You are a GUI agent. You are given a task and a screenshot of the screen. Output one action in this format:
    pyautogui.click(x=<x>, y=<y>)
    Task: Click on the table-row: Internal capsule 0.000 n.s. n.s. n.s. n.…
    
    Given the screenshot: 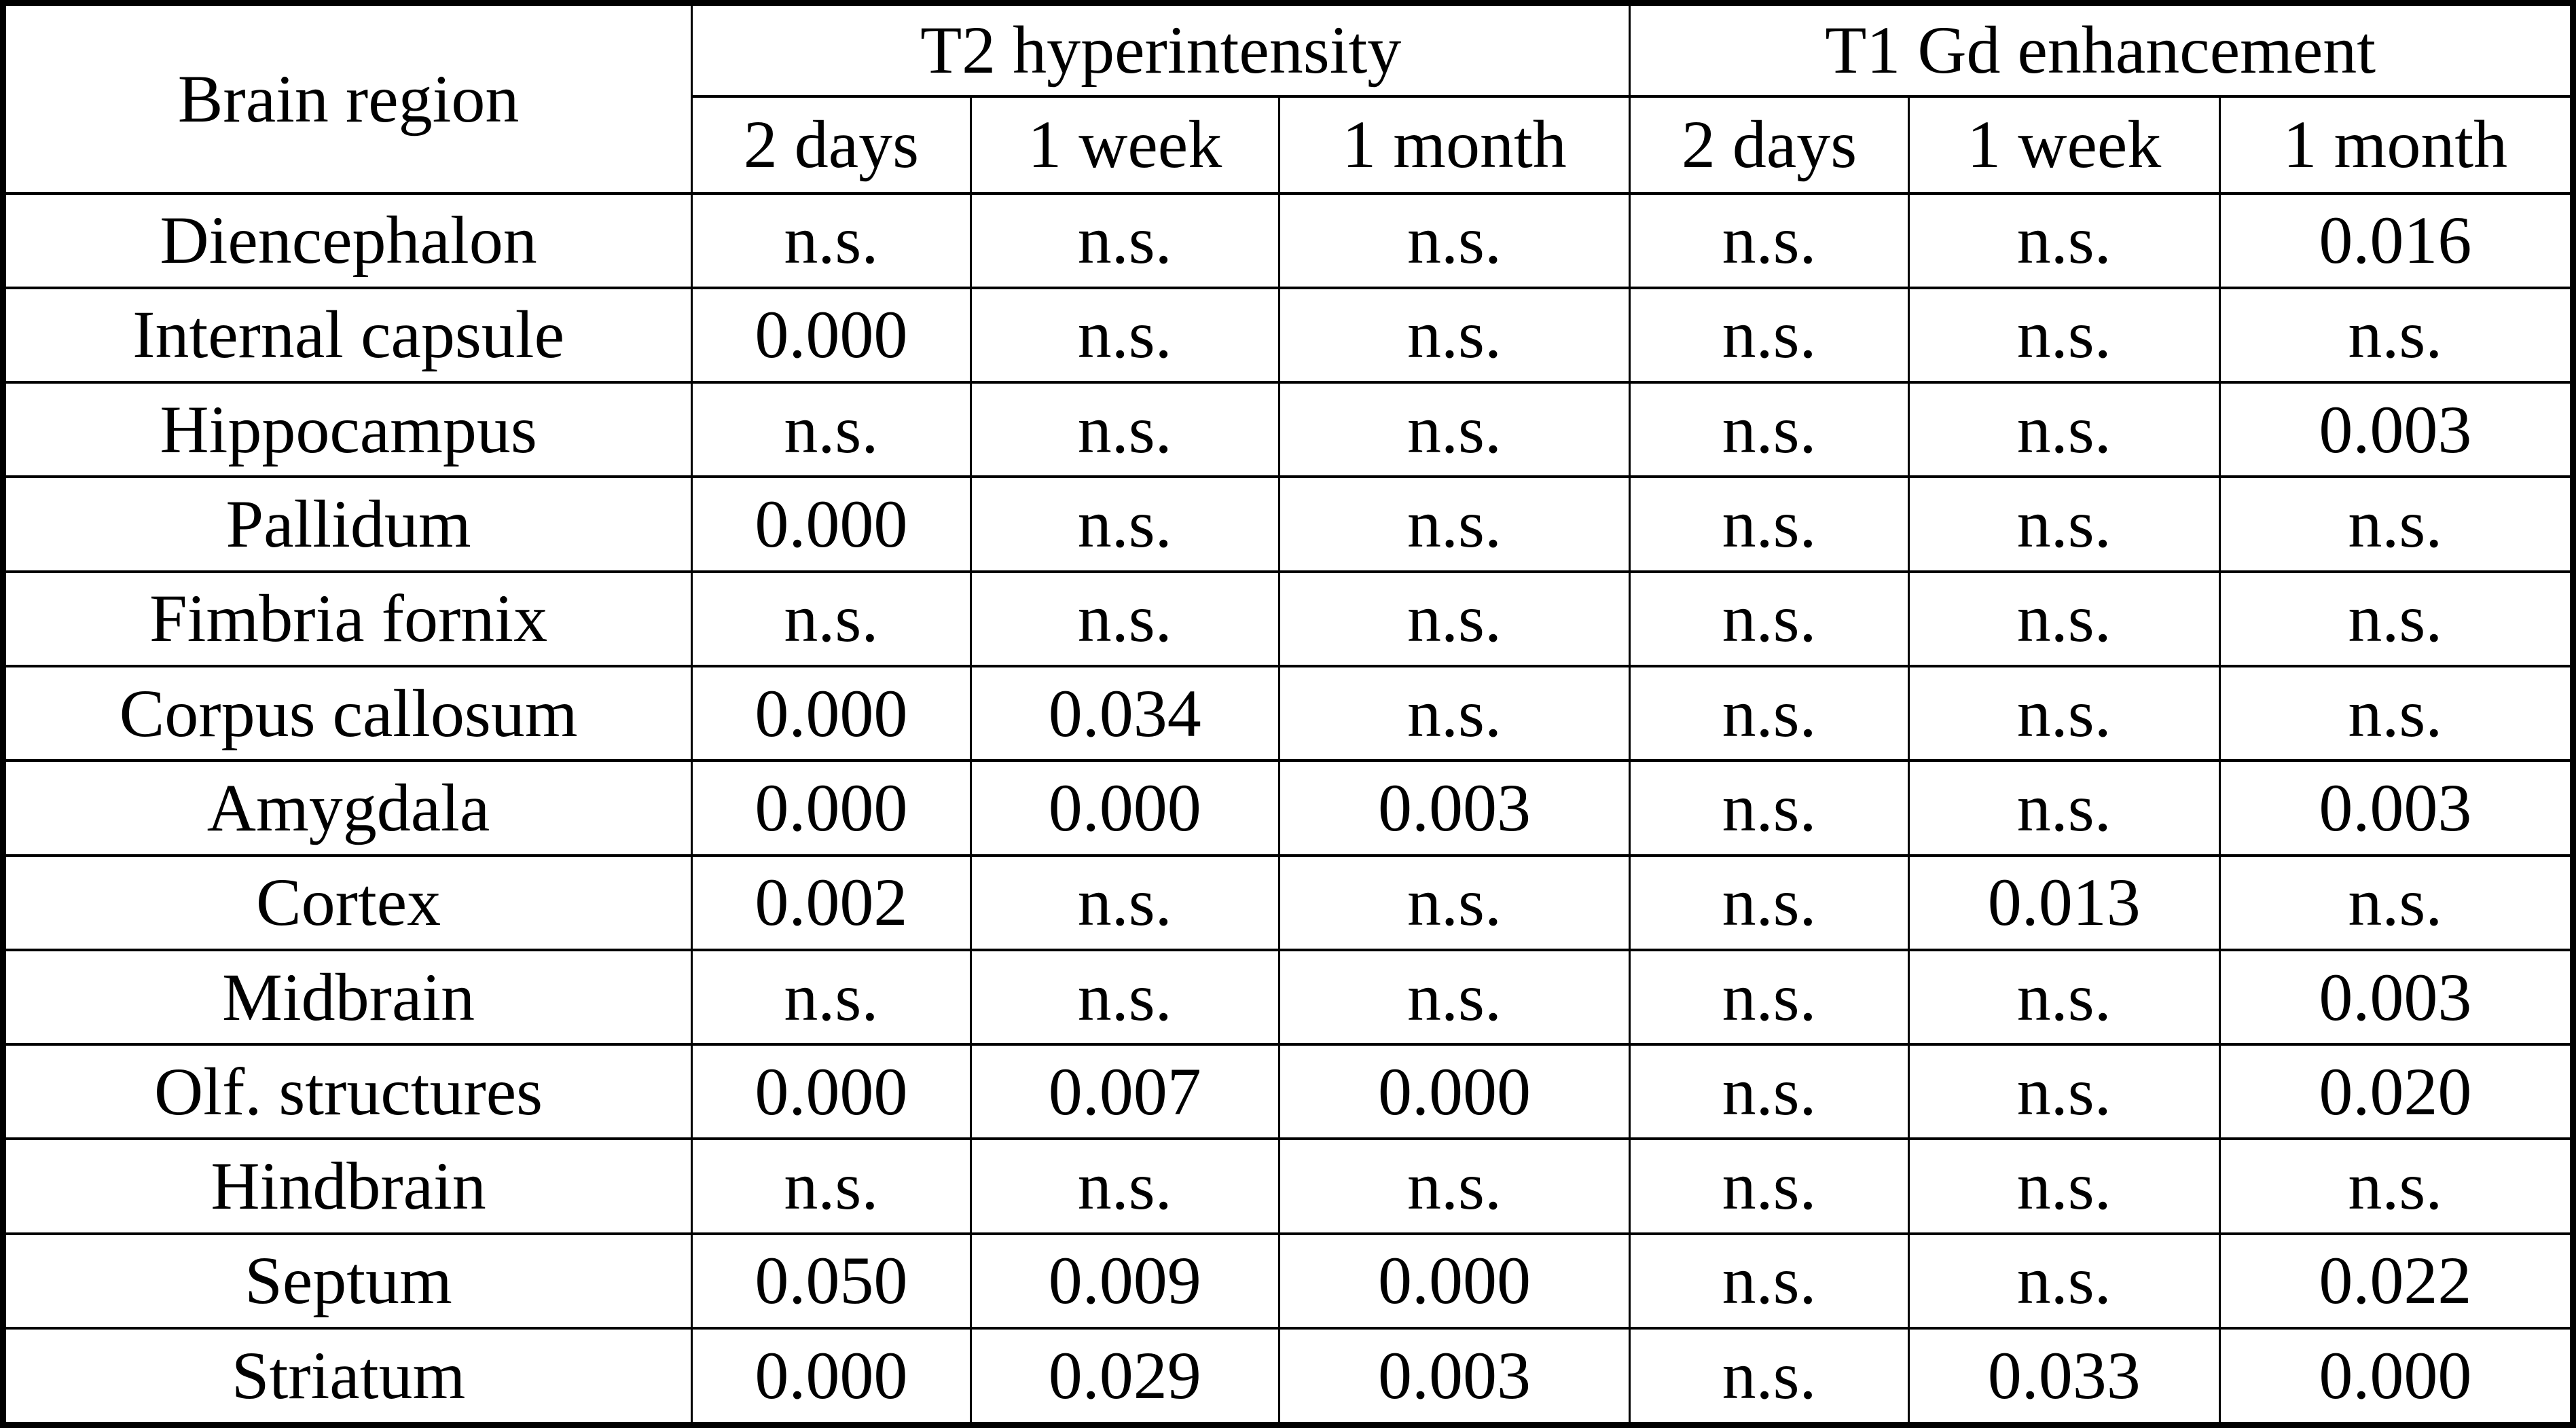 What is the action you would take?
    pyautogui.click(x=1288, y=335)
    